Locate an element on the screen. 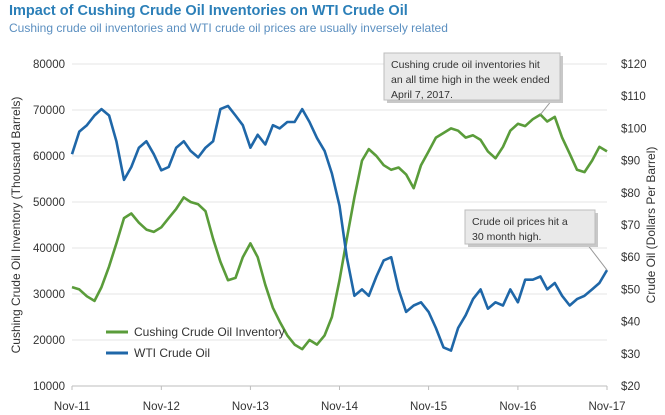 Image resolution: width=665 pixels, height=415 pixels. y-left-tick-label: 20000 is located at coordinates (49, 341).